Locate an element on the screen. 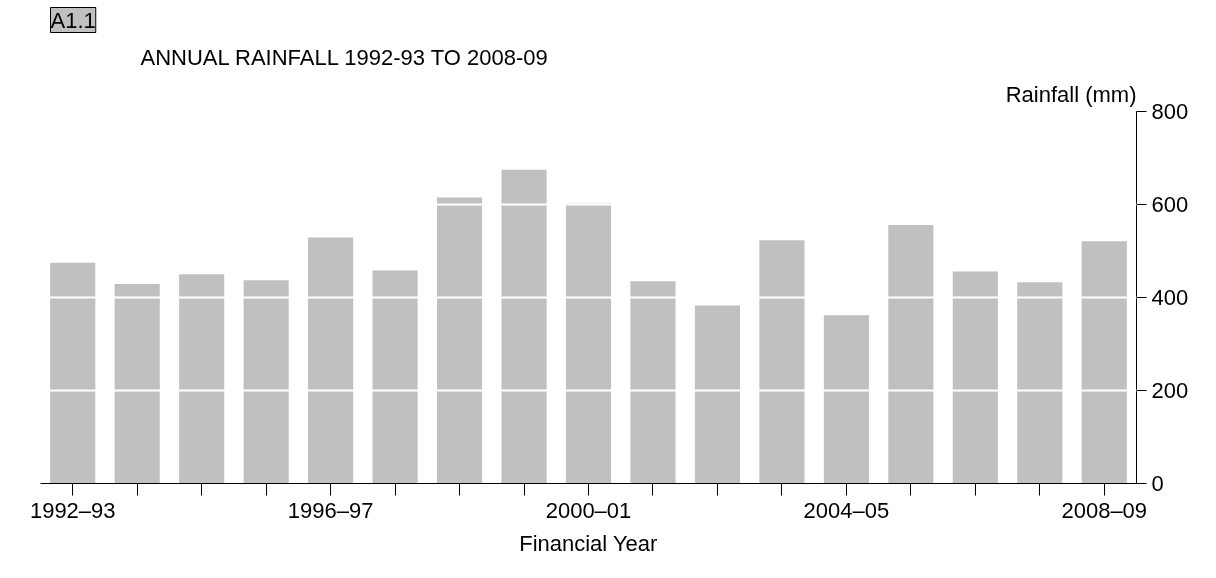  text: A1.1 is located at coordinates (73, 20).